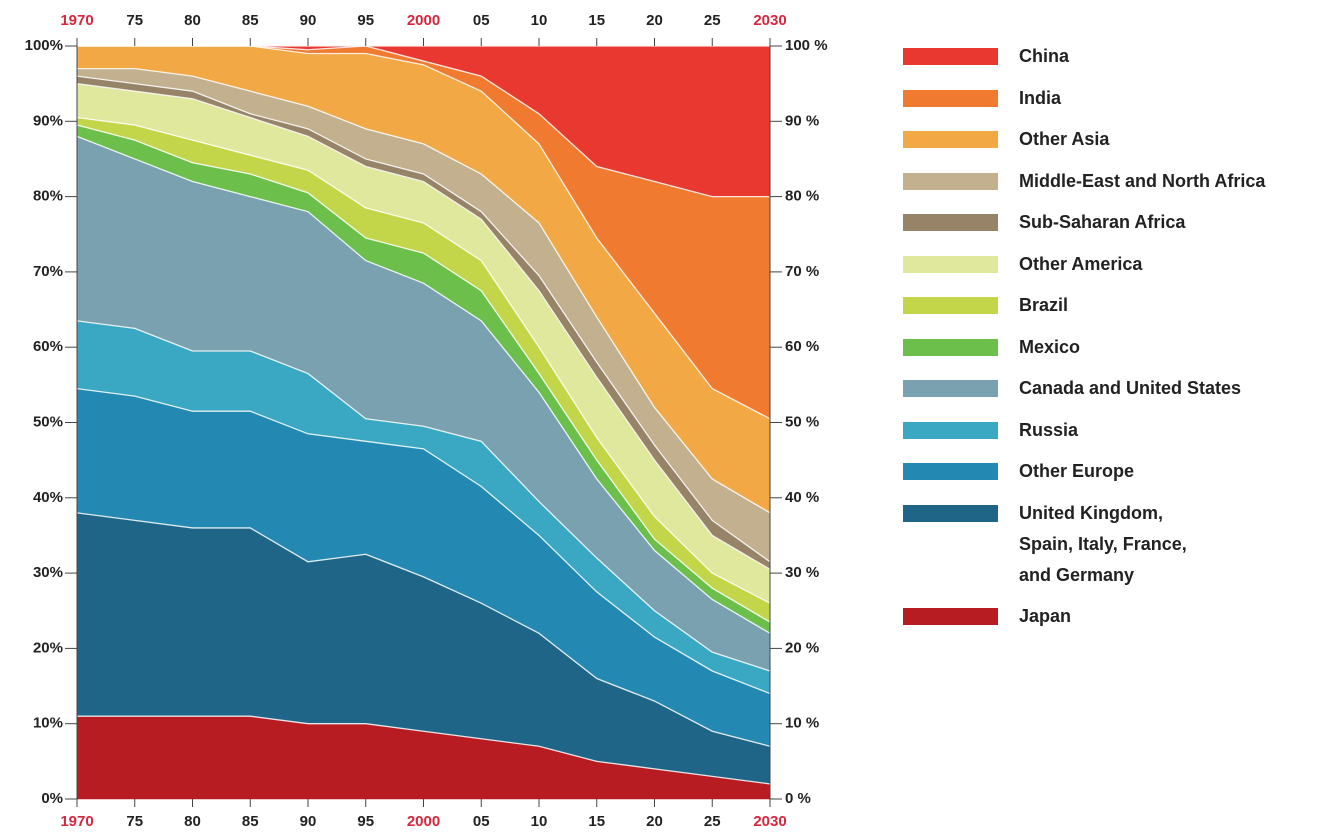  Describe the element at coordinates (481, 20) in the screenshot. I see `x-tick-label-top: 05` at that location.